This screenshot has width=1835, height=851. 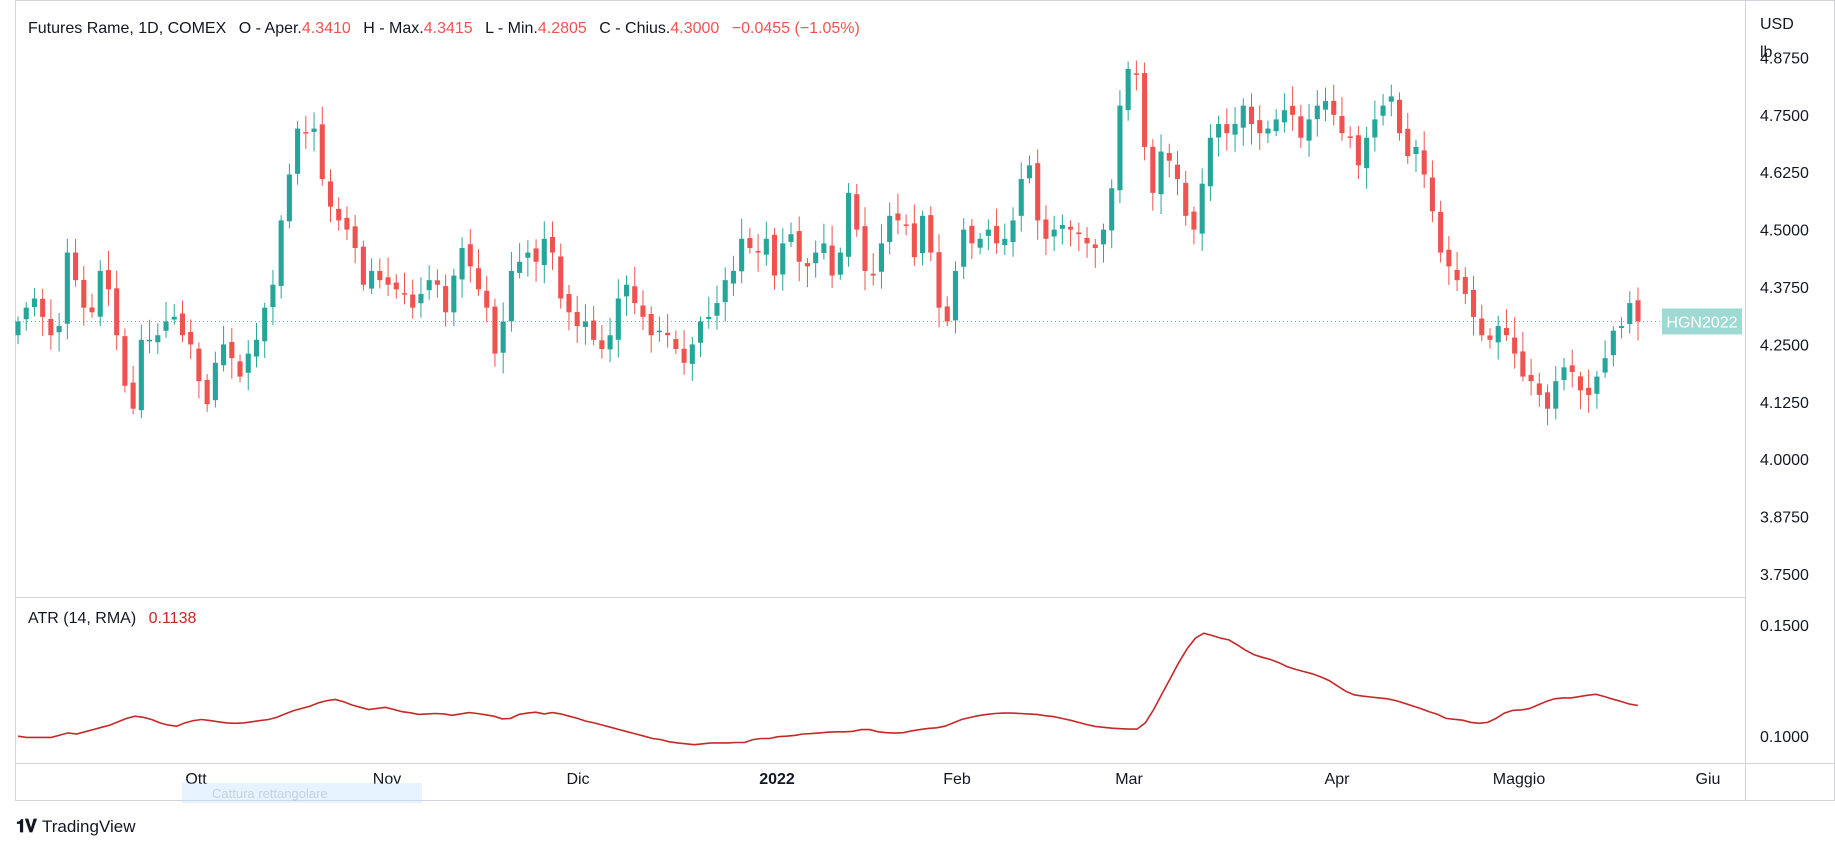 I want to click on legend-high-value: 4.3415, so click(x=448, y=28).